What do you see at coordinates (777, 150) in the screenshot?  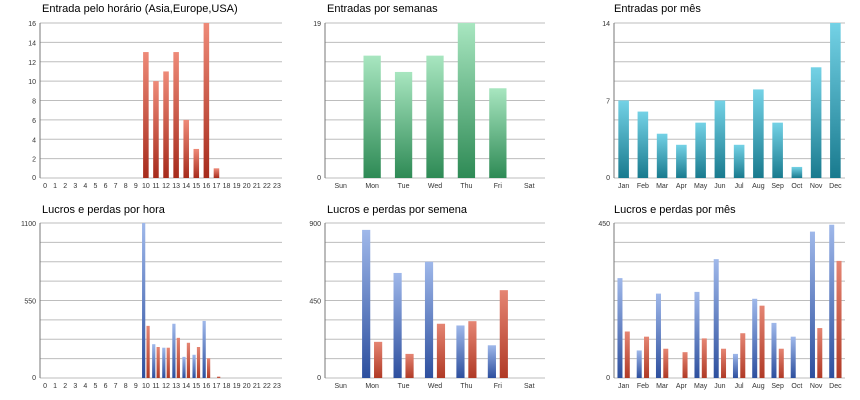 I see `bar-Sep` at bounding box center [777, 150].